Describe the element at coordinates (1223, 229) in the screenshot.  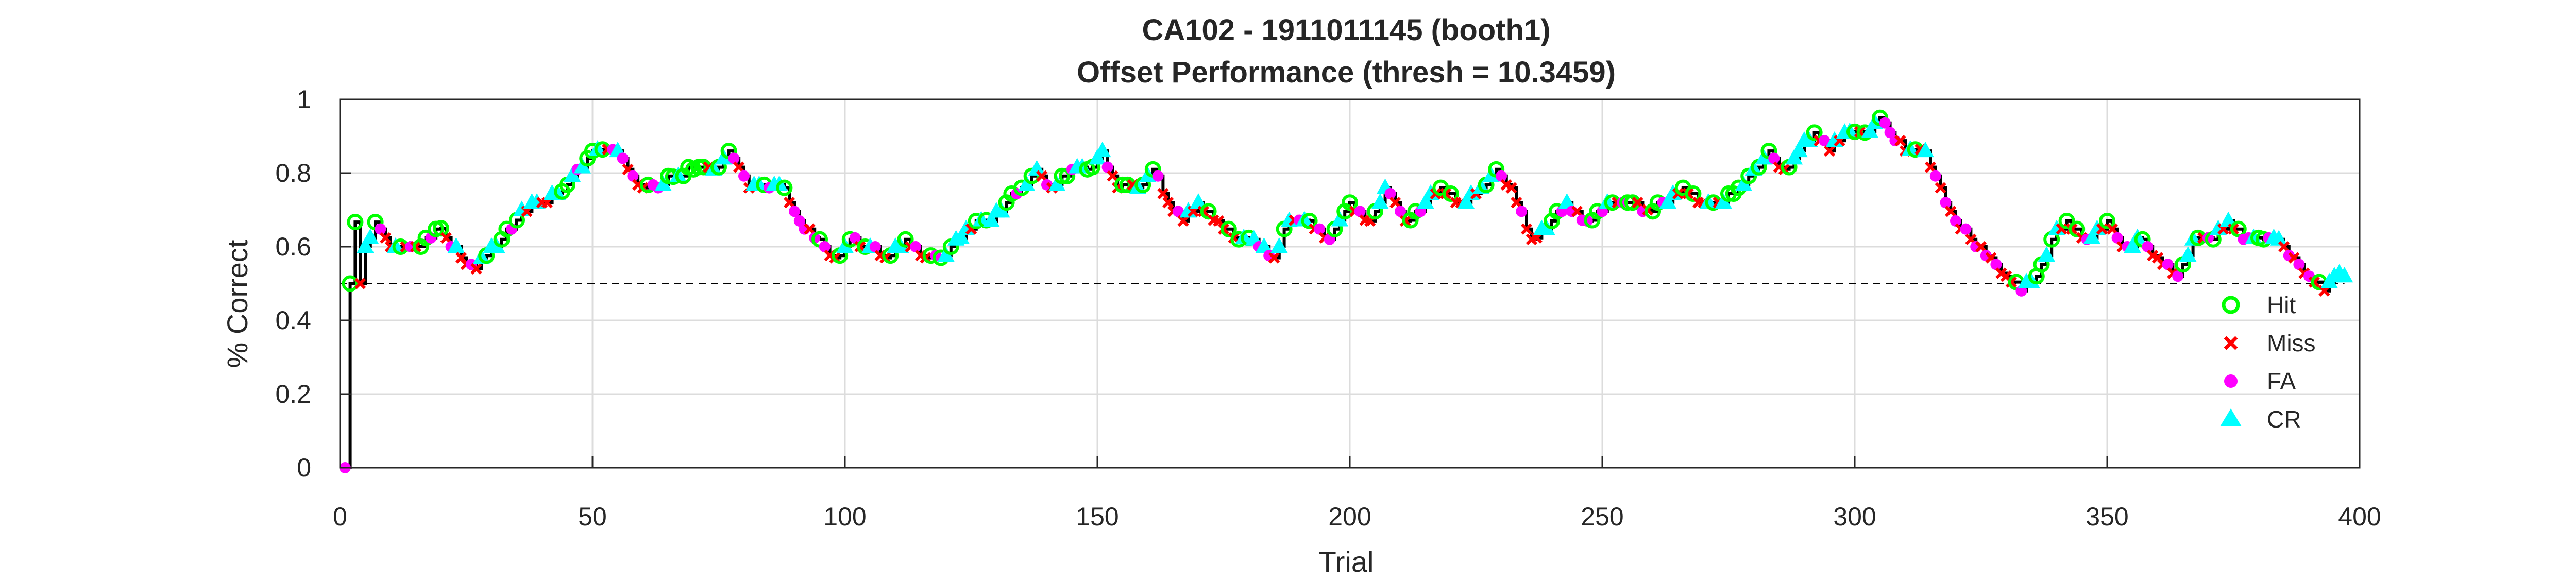
I see `marker-trial-175-miss` at that location.